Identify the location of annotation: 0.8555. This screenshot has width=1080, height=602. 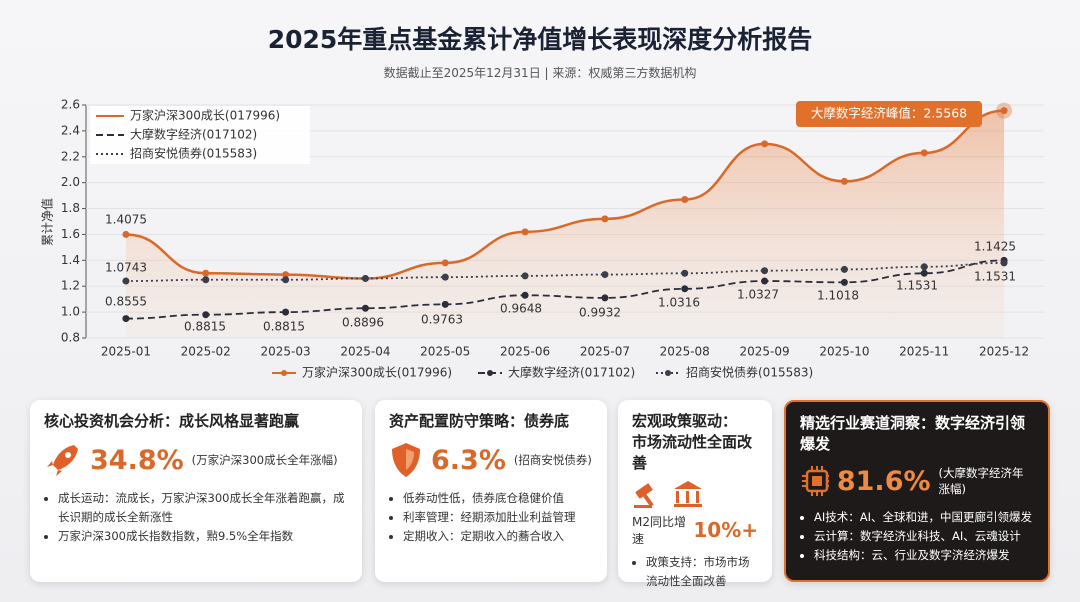
(126, 302).